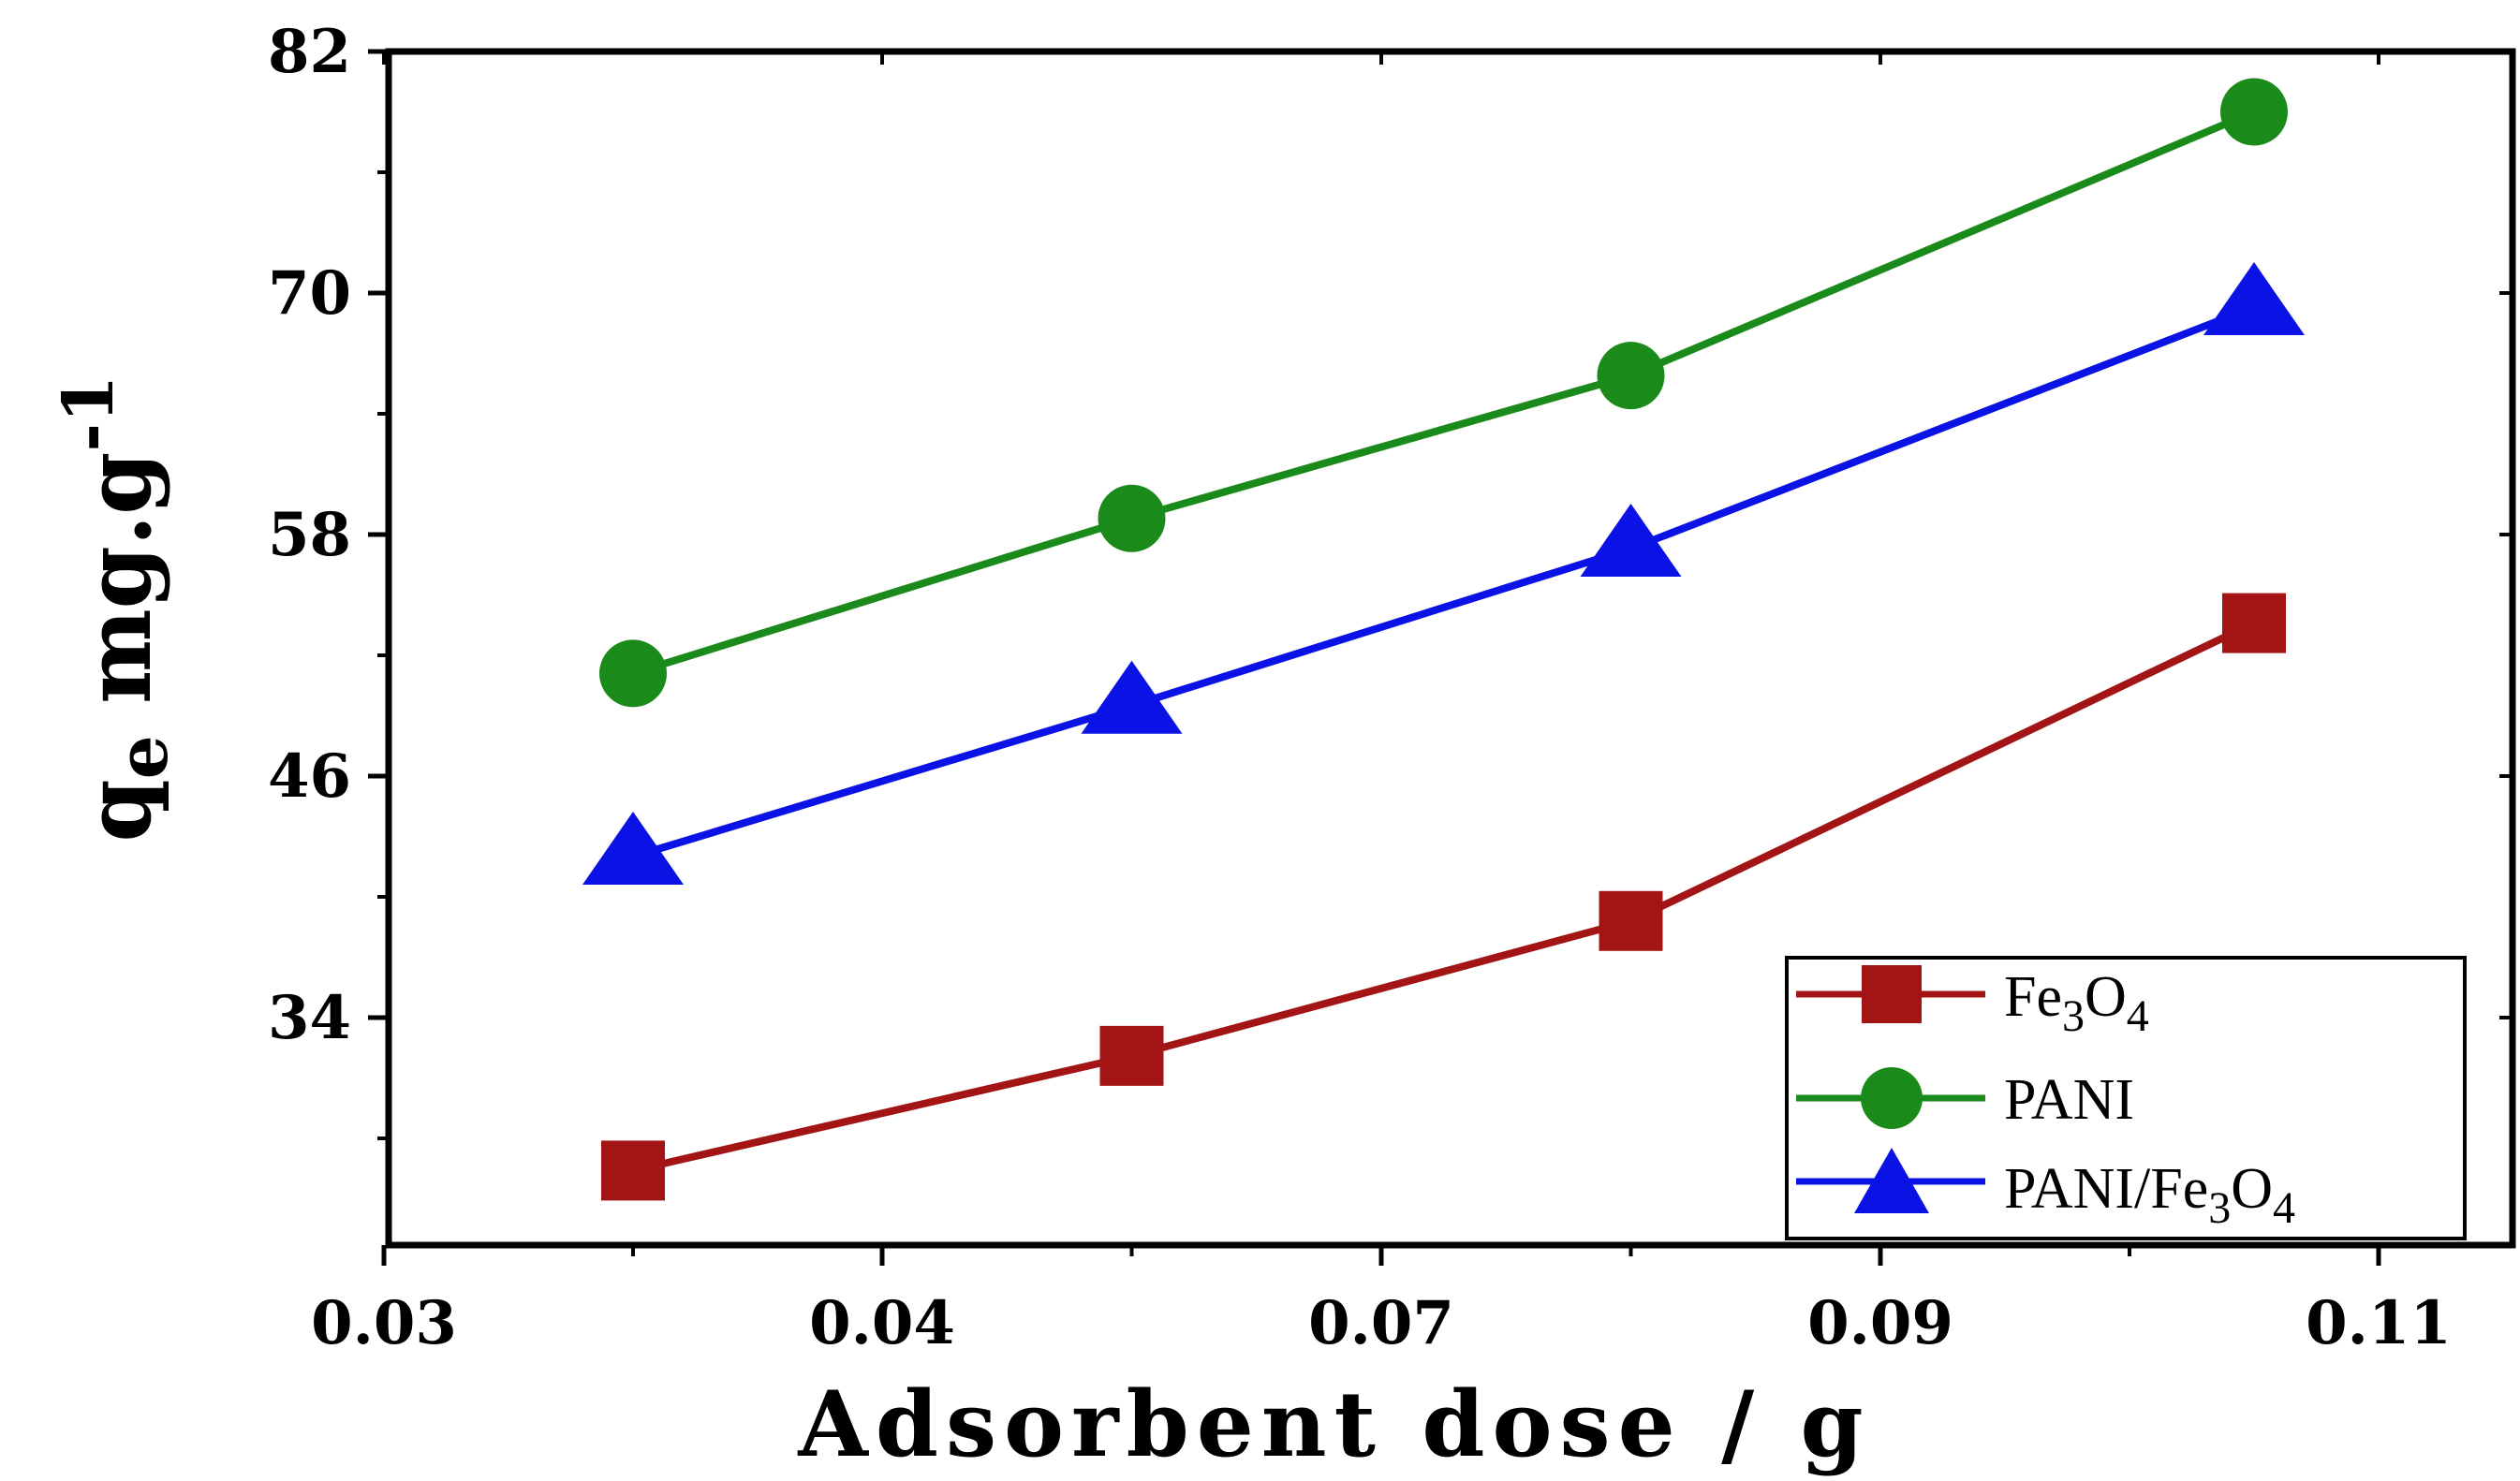 This screenshot has height=1481, width=2520. What do you see at coordinates (882, 1323) in the screenshot?
I see `x-tick-label: 0.04` at bounding box center [882, 1323].